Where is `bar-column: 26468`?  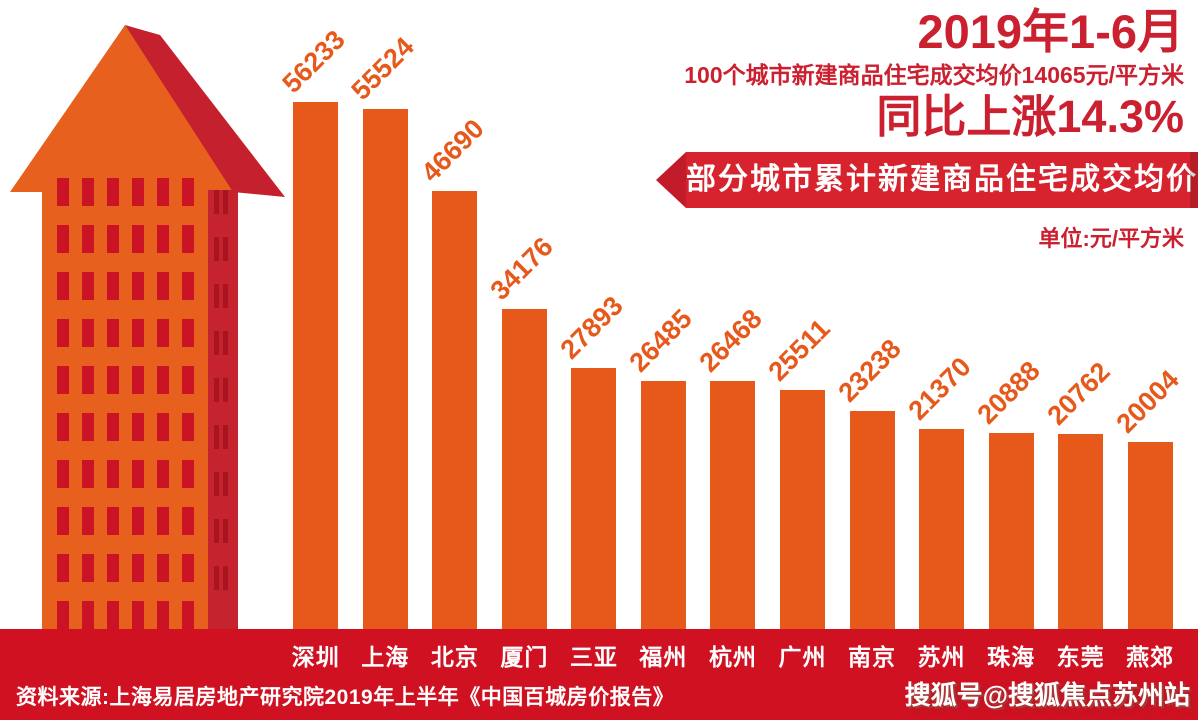
bar-column: 26468 is located at coordinates (730, 356).